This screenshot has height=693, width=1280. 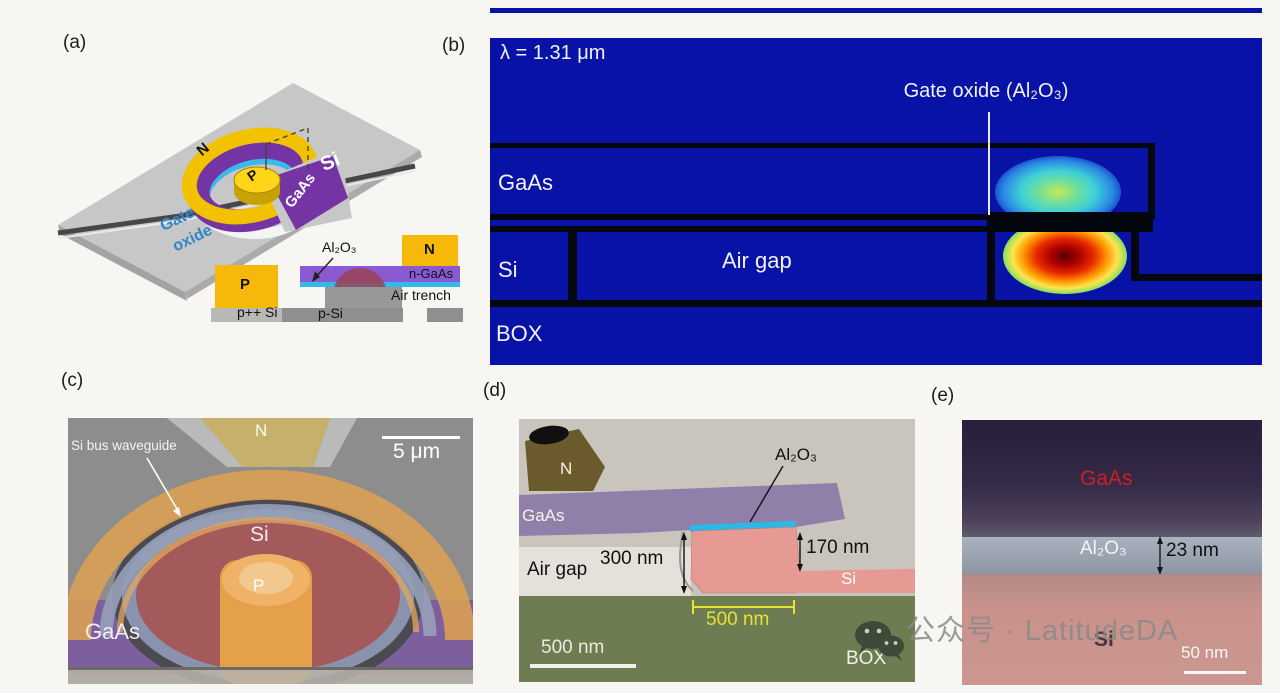 I want to click on inset-p-contact, so click(x=246, y=286).